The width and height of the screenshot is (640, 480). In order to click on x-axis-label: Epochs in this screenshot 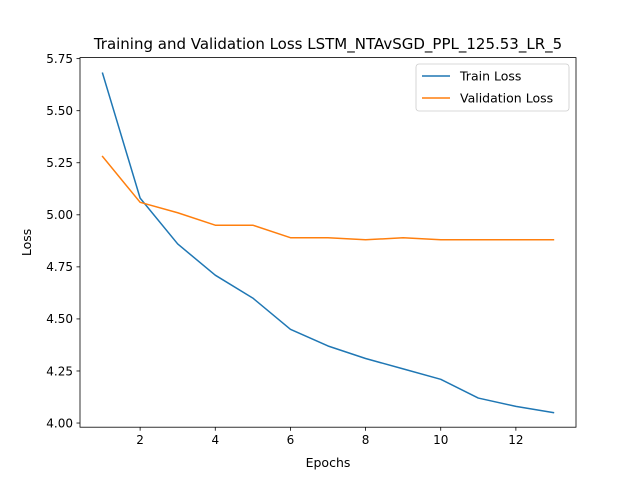, I will do `click(328, 462)`.